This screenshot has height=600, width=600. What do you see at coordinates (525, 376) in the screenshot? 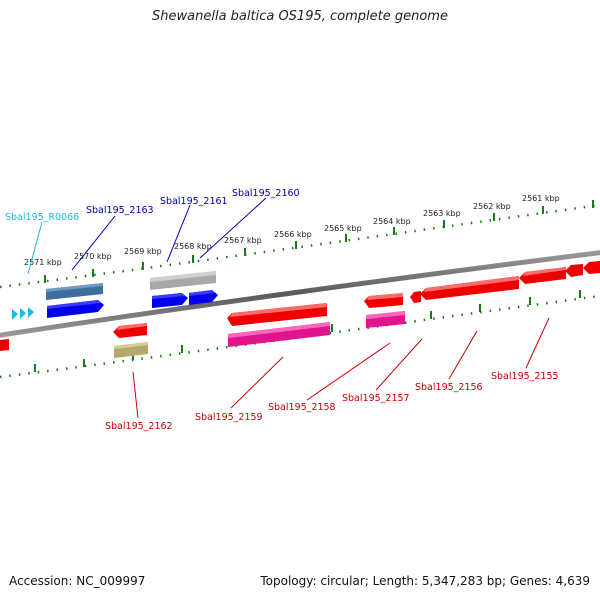
I see `label-2155: Sbal195_2155` at bounding box center [525, 376].